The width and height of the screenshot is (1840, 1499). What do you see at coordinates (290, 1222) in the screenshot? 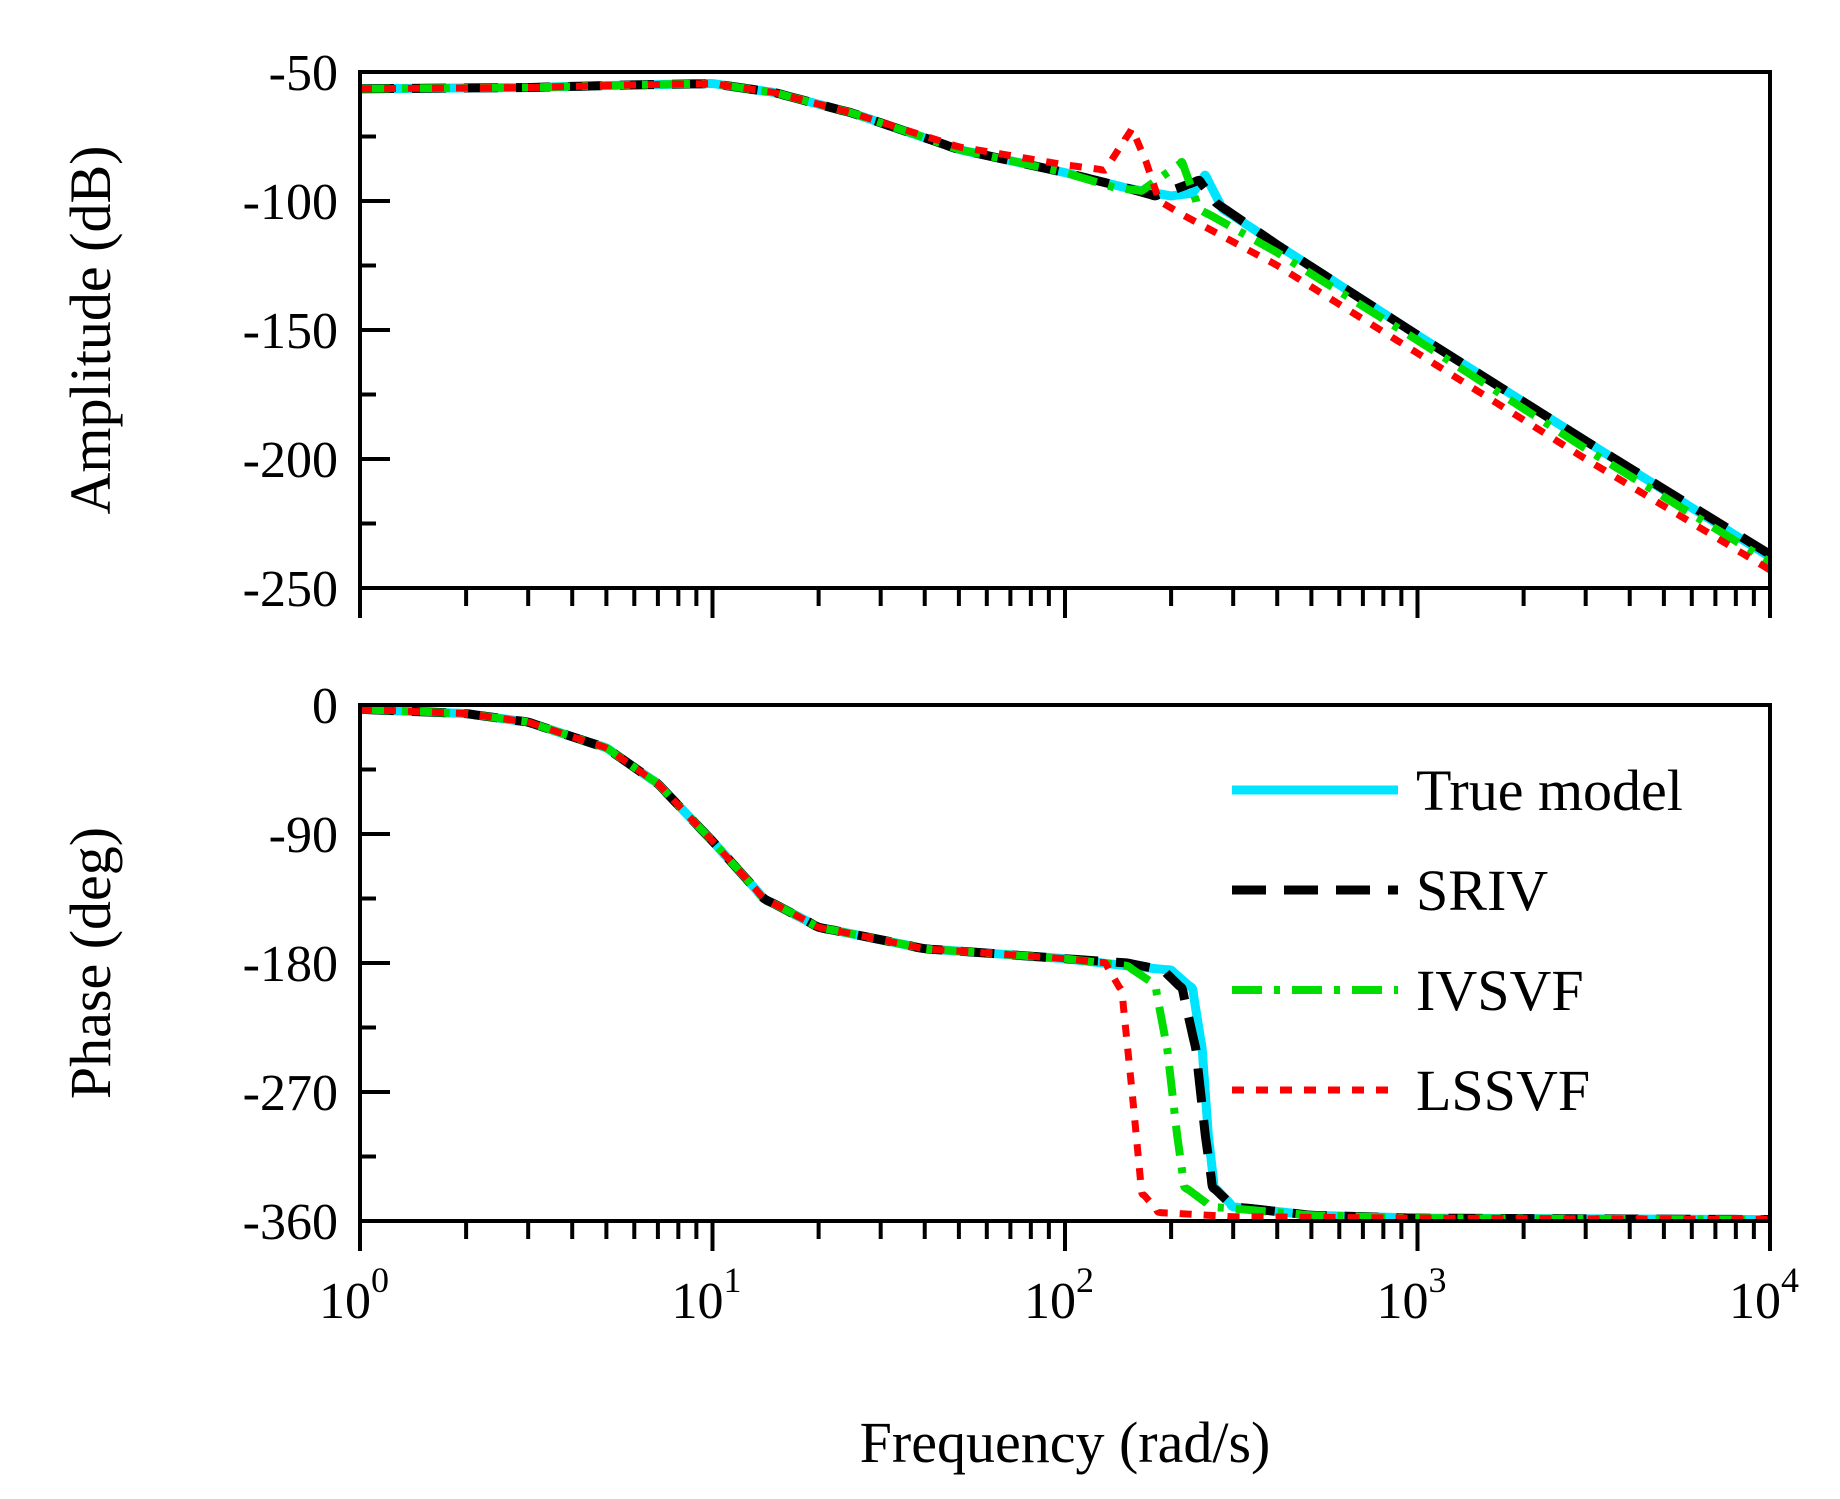
I see `phase-y-tick-label: -360` at bounding box center [290, 1222].